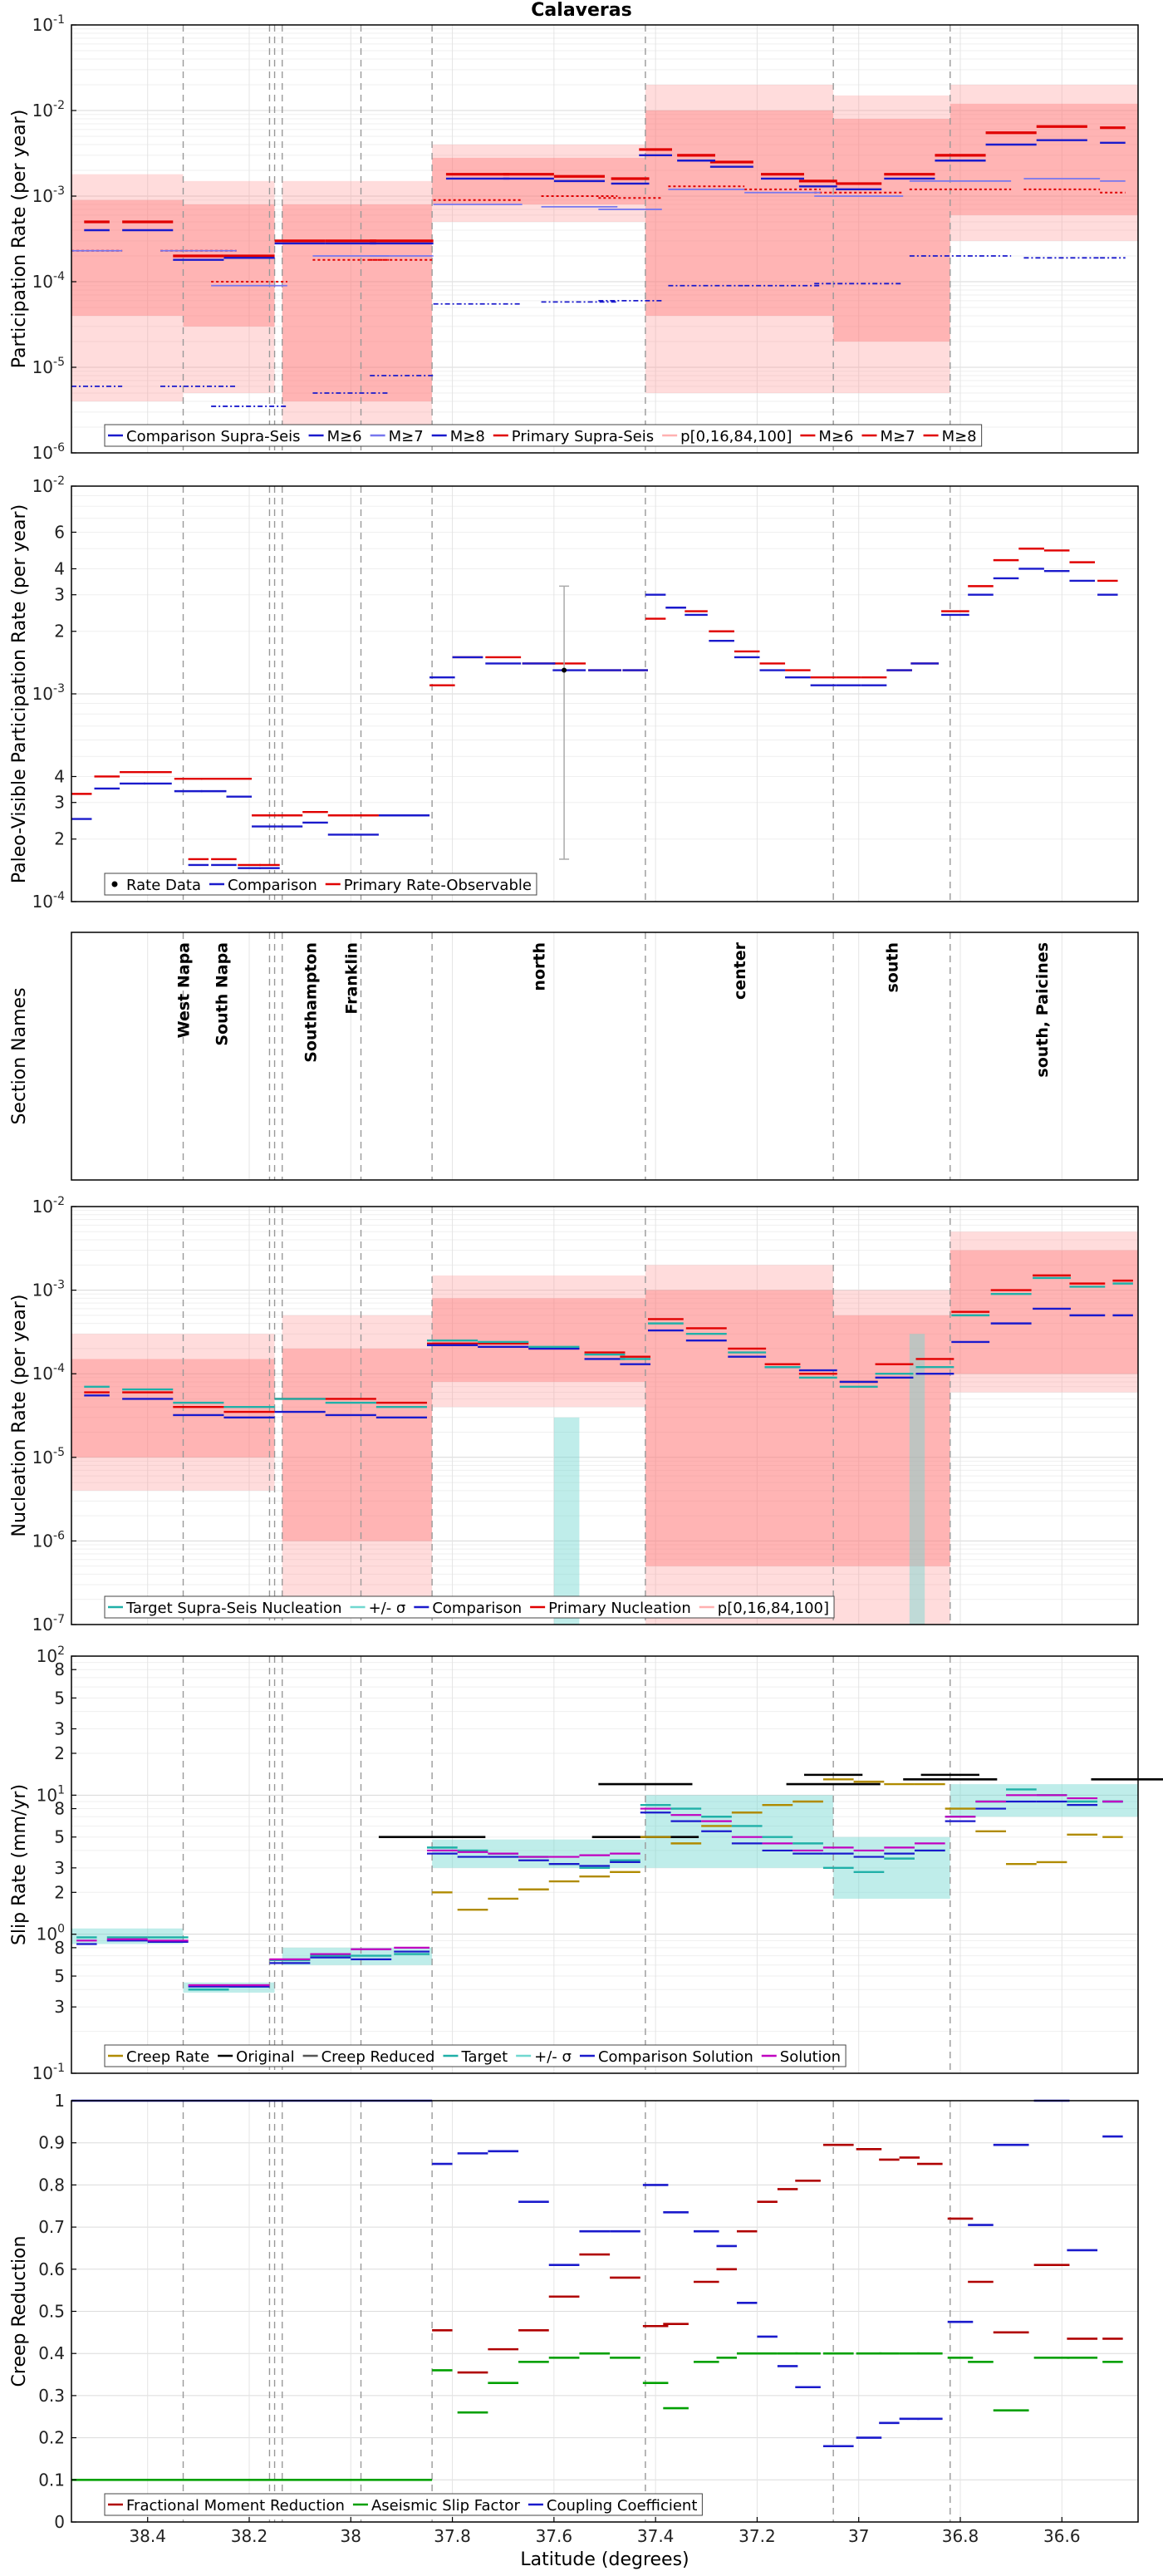 The width and height of the screenshot is (1163, 2576). What do you see at coordinates (19, 1416) in the screenshot?
I see `y-axis-label: Nucleation Rate (per year)` at bounding box center [19, 1416].